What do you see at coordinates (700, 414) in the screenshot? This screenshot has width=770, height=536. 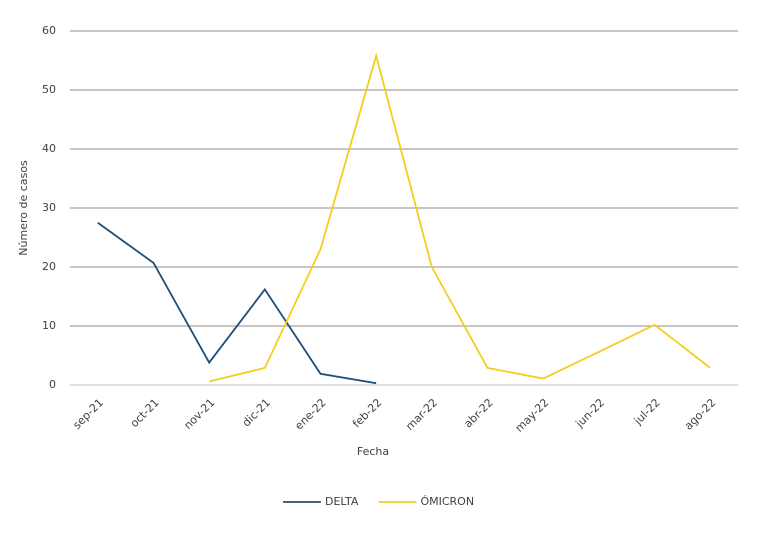 I see `x-tick-label: ago-22` at bounding box center [700, 414].